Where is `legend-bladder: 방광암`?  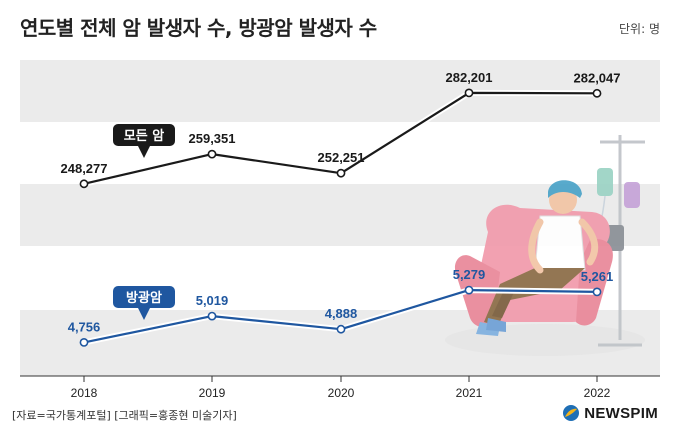 legend-bladder: 방광암 is located at coordinates (144, 303).